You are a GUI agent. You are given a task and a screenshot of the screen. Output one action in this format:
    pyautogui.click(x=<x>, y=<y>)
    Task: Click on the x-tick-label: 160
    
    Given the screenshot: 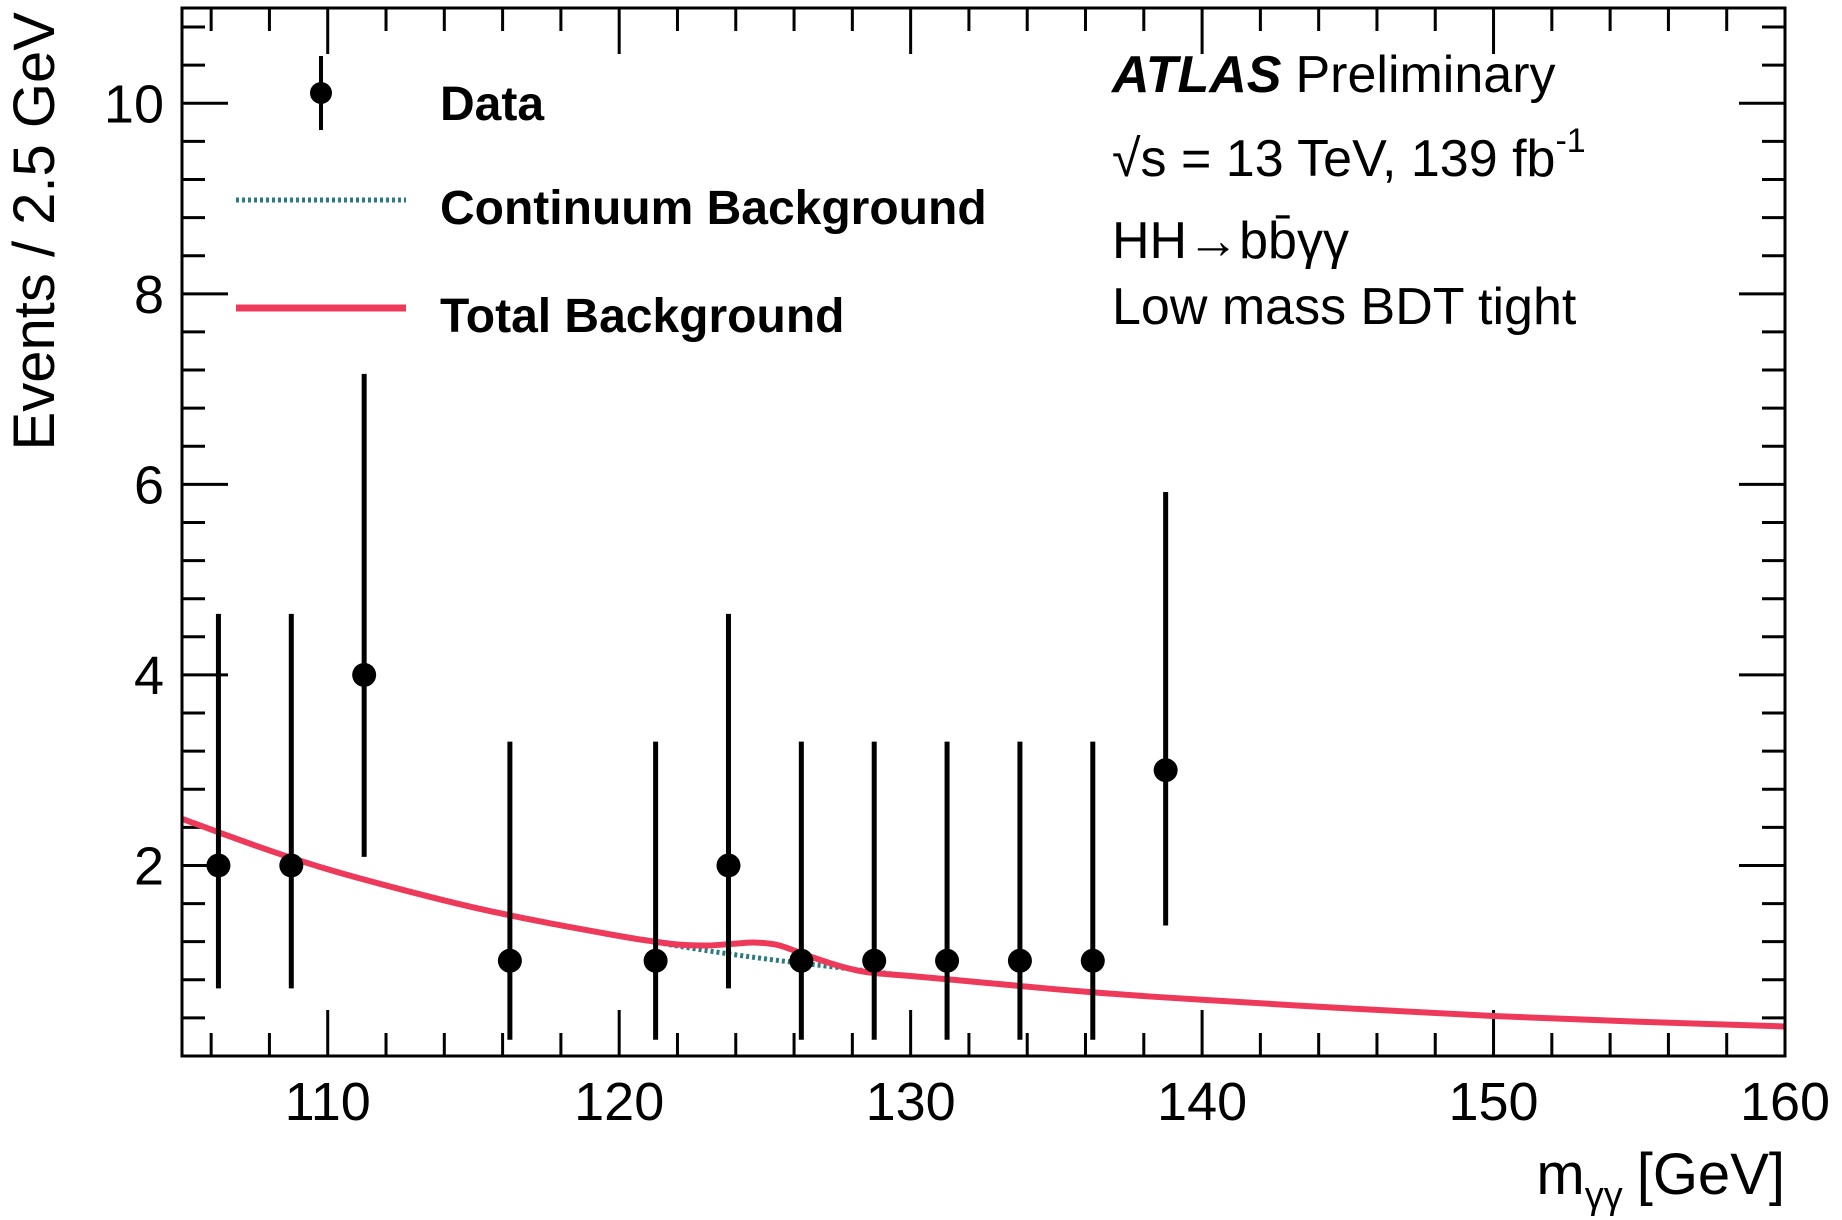 What is the action you would take?
    pyautogui.click(x=1785, y=1102)
    